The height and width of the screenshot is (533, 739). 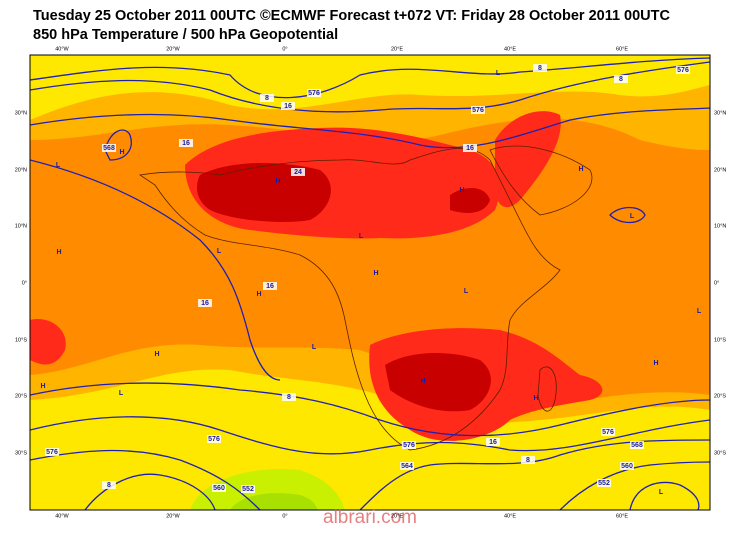 What do you see at coordinates (284, 516) in the screenshot?
I see `longitude-label: 0°` at bounding box center [284, 516].